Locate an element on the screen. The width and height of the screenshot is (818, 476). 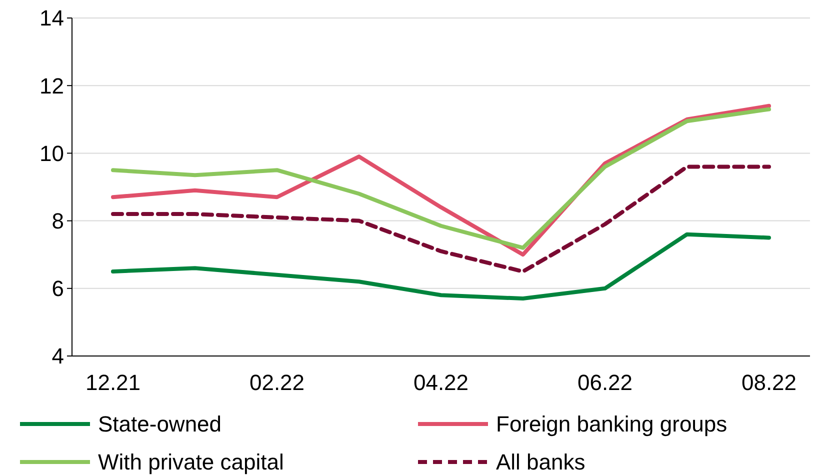
legend-label: State-owned is located at coordinates (160, 424).